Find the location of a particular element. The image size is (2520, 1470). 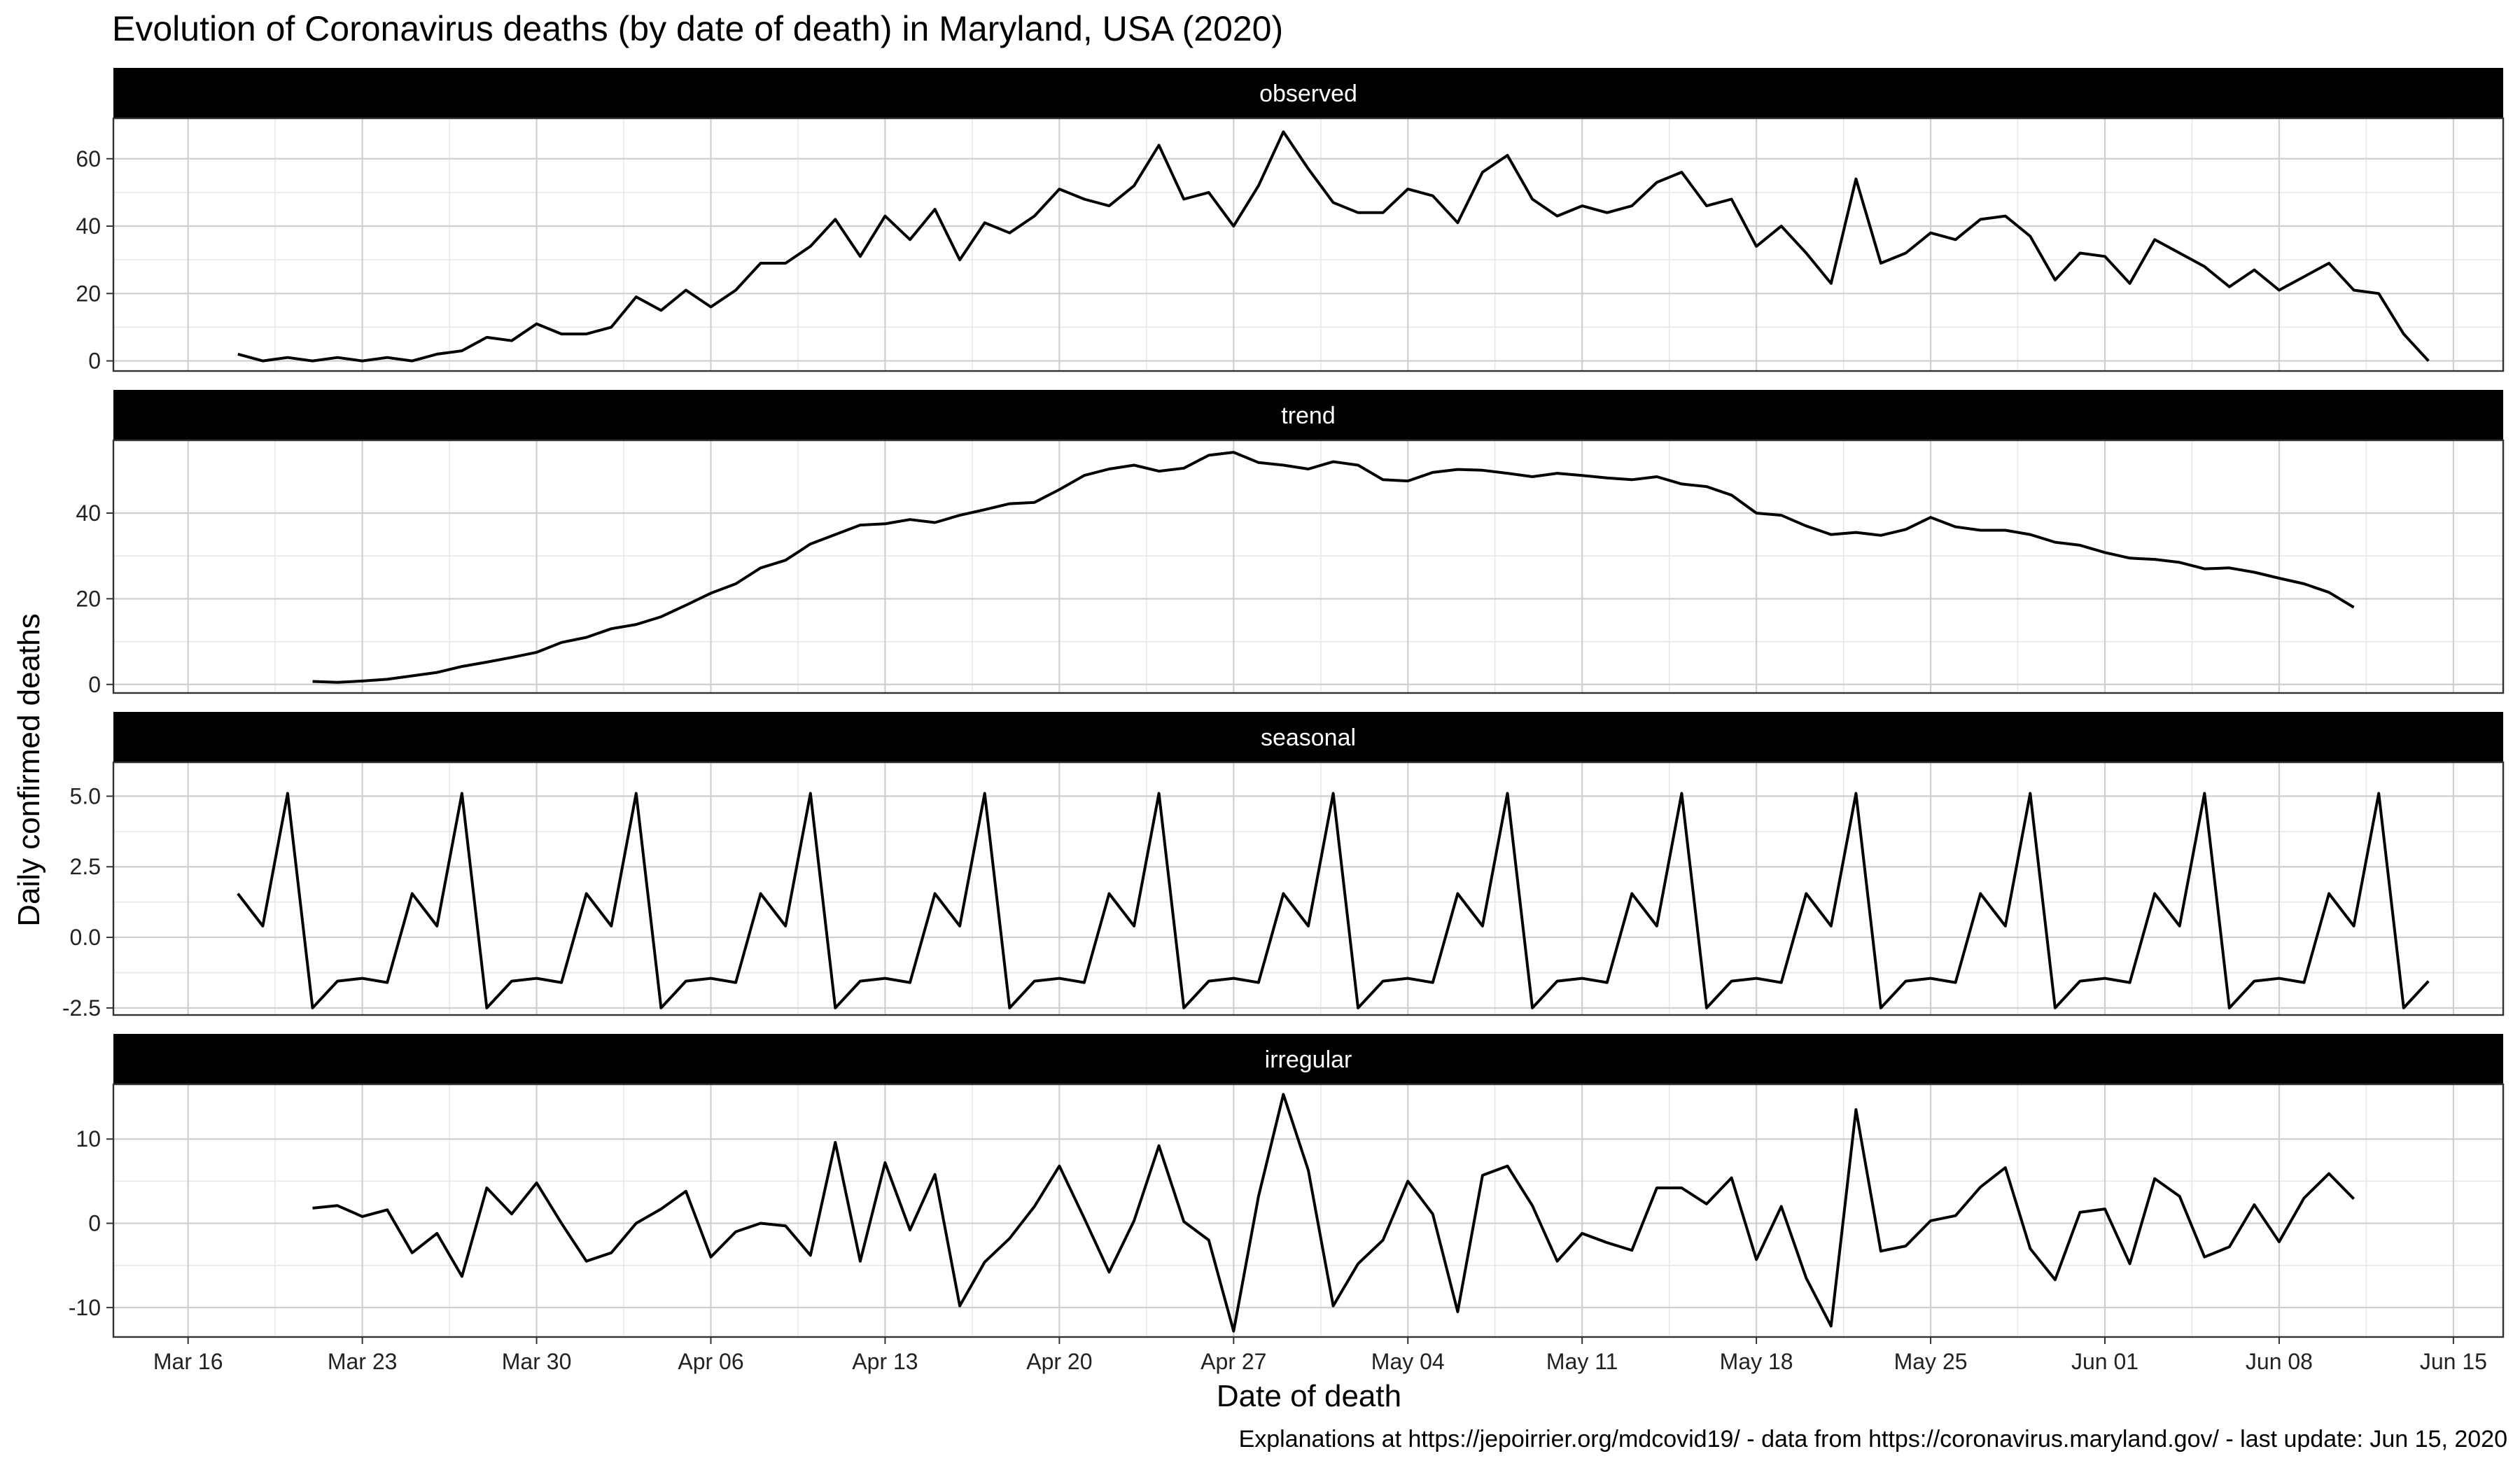

series-line-observed is located at coordinates (1333, 246).